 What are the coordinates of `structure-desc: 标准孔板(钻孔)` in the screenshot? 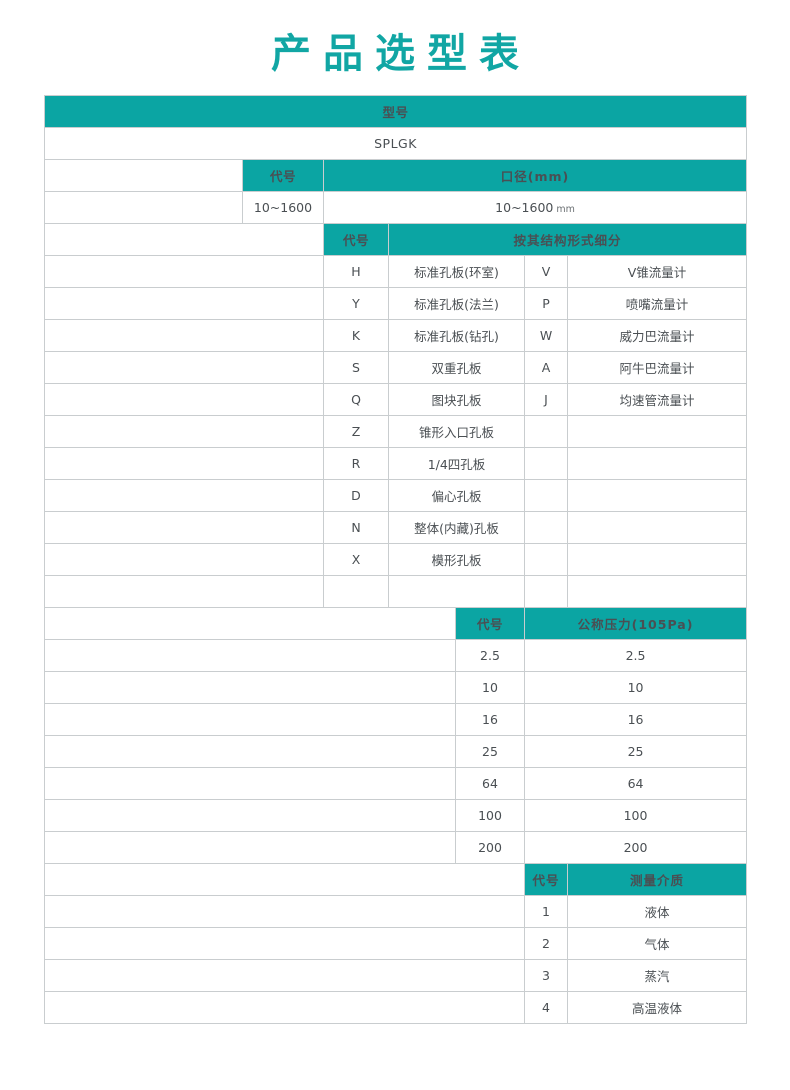 It's located at (456, 335).